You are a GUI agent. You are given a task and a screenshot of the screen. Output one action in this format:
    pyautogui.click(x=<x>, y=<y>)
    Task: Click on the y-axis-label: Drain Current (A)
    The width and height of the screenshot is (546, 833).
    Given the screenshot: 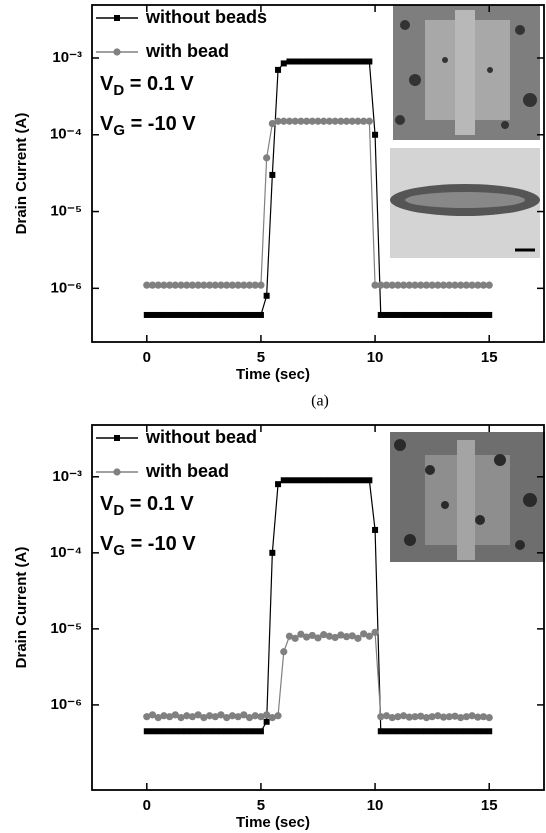 What is the action you would take?
    pyautogui.click(x=21, y=174)
    